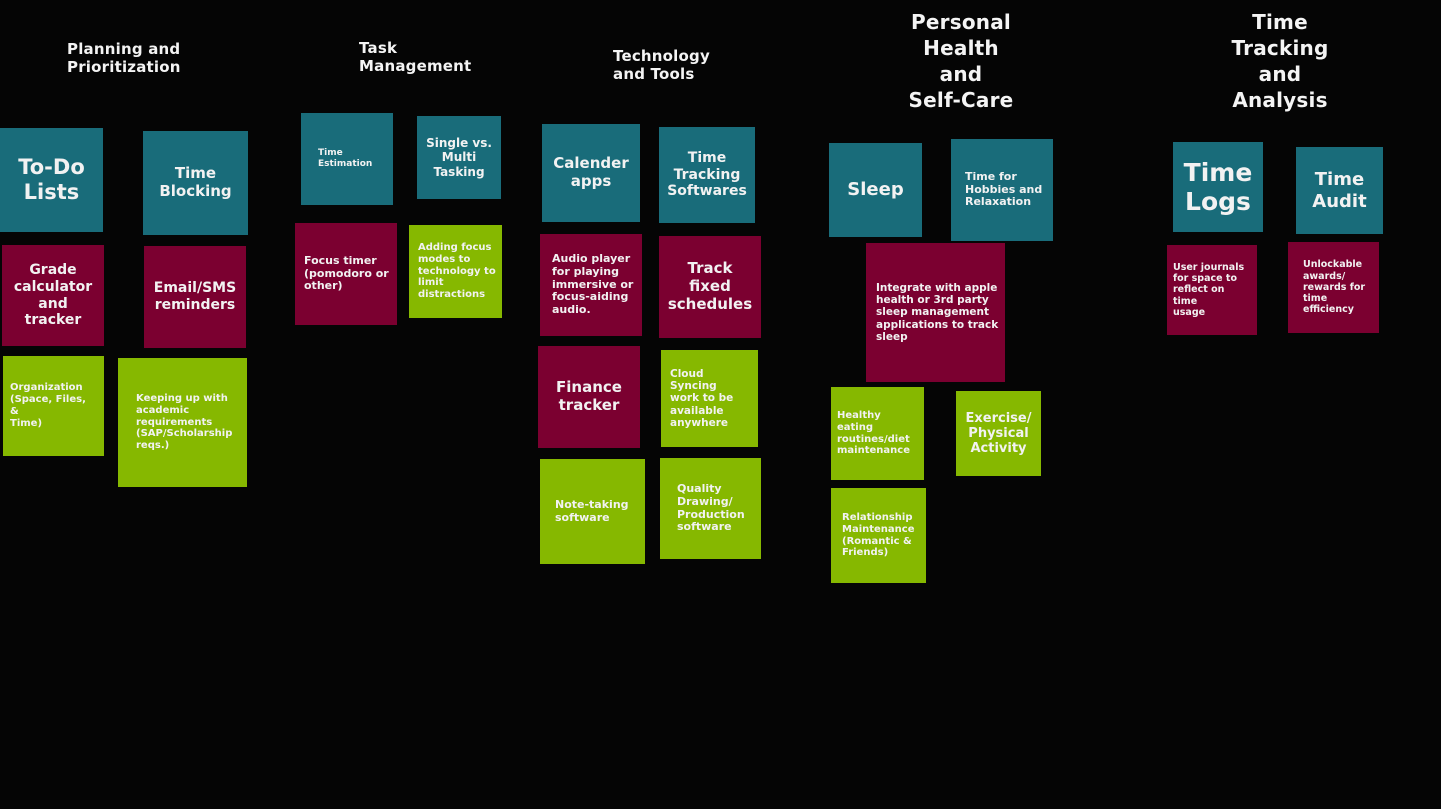 The image size is (1441, 809). What do you see at coordinates (710, 508) in the screenshot?
I see `sticky-drawing-software: Quality Drawing/ Production software` at bounding box center [710, 508].